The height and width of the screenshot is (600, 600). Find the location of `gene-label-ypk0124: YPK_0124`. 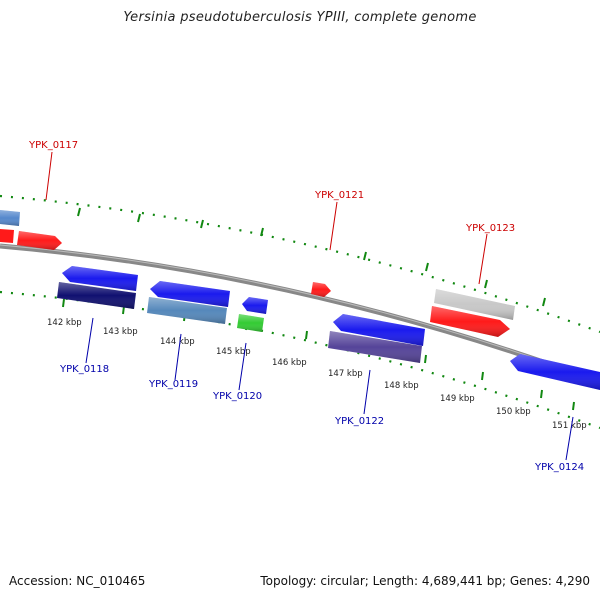

gene-label-ypk0124: YPK_0124 is located at coordinates (559, 467).